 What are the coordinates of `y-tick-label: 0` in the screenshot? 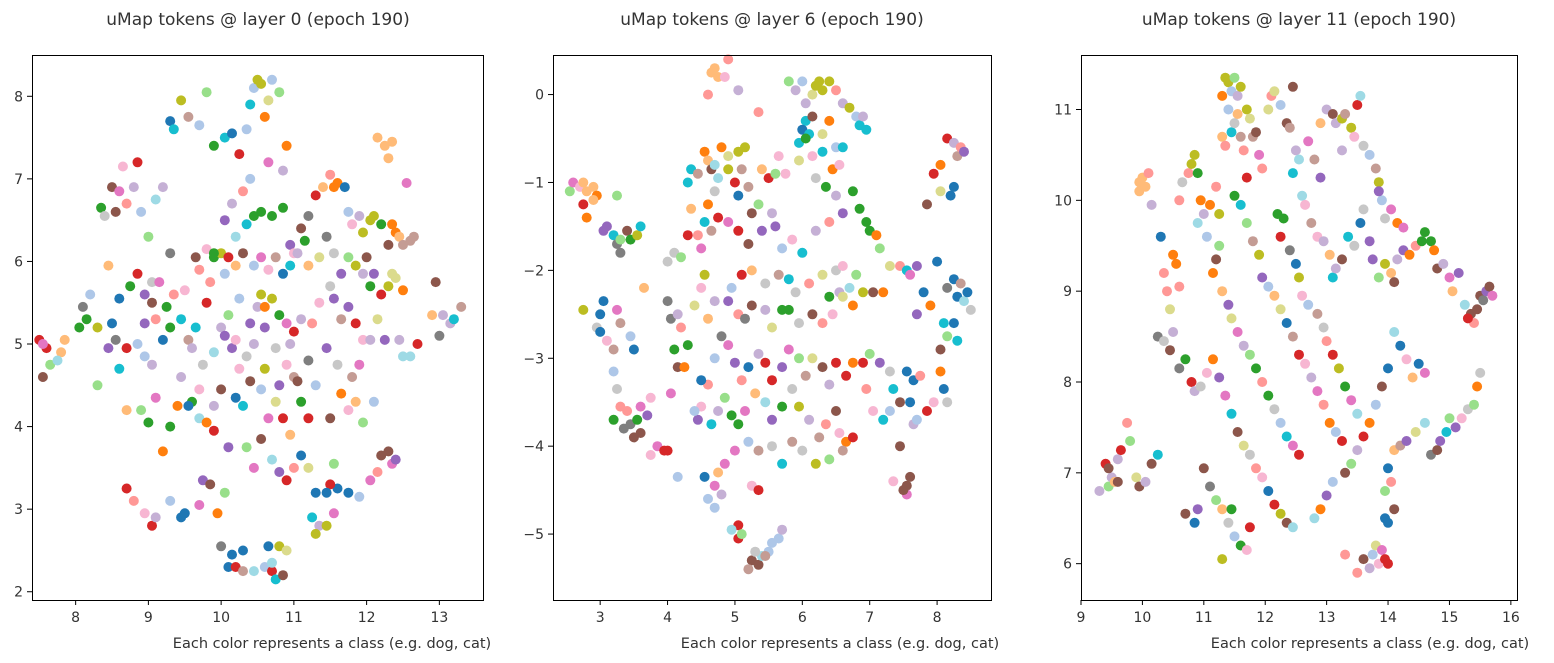 It's located at (539, 96).